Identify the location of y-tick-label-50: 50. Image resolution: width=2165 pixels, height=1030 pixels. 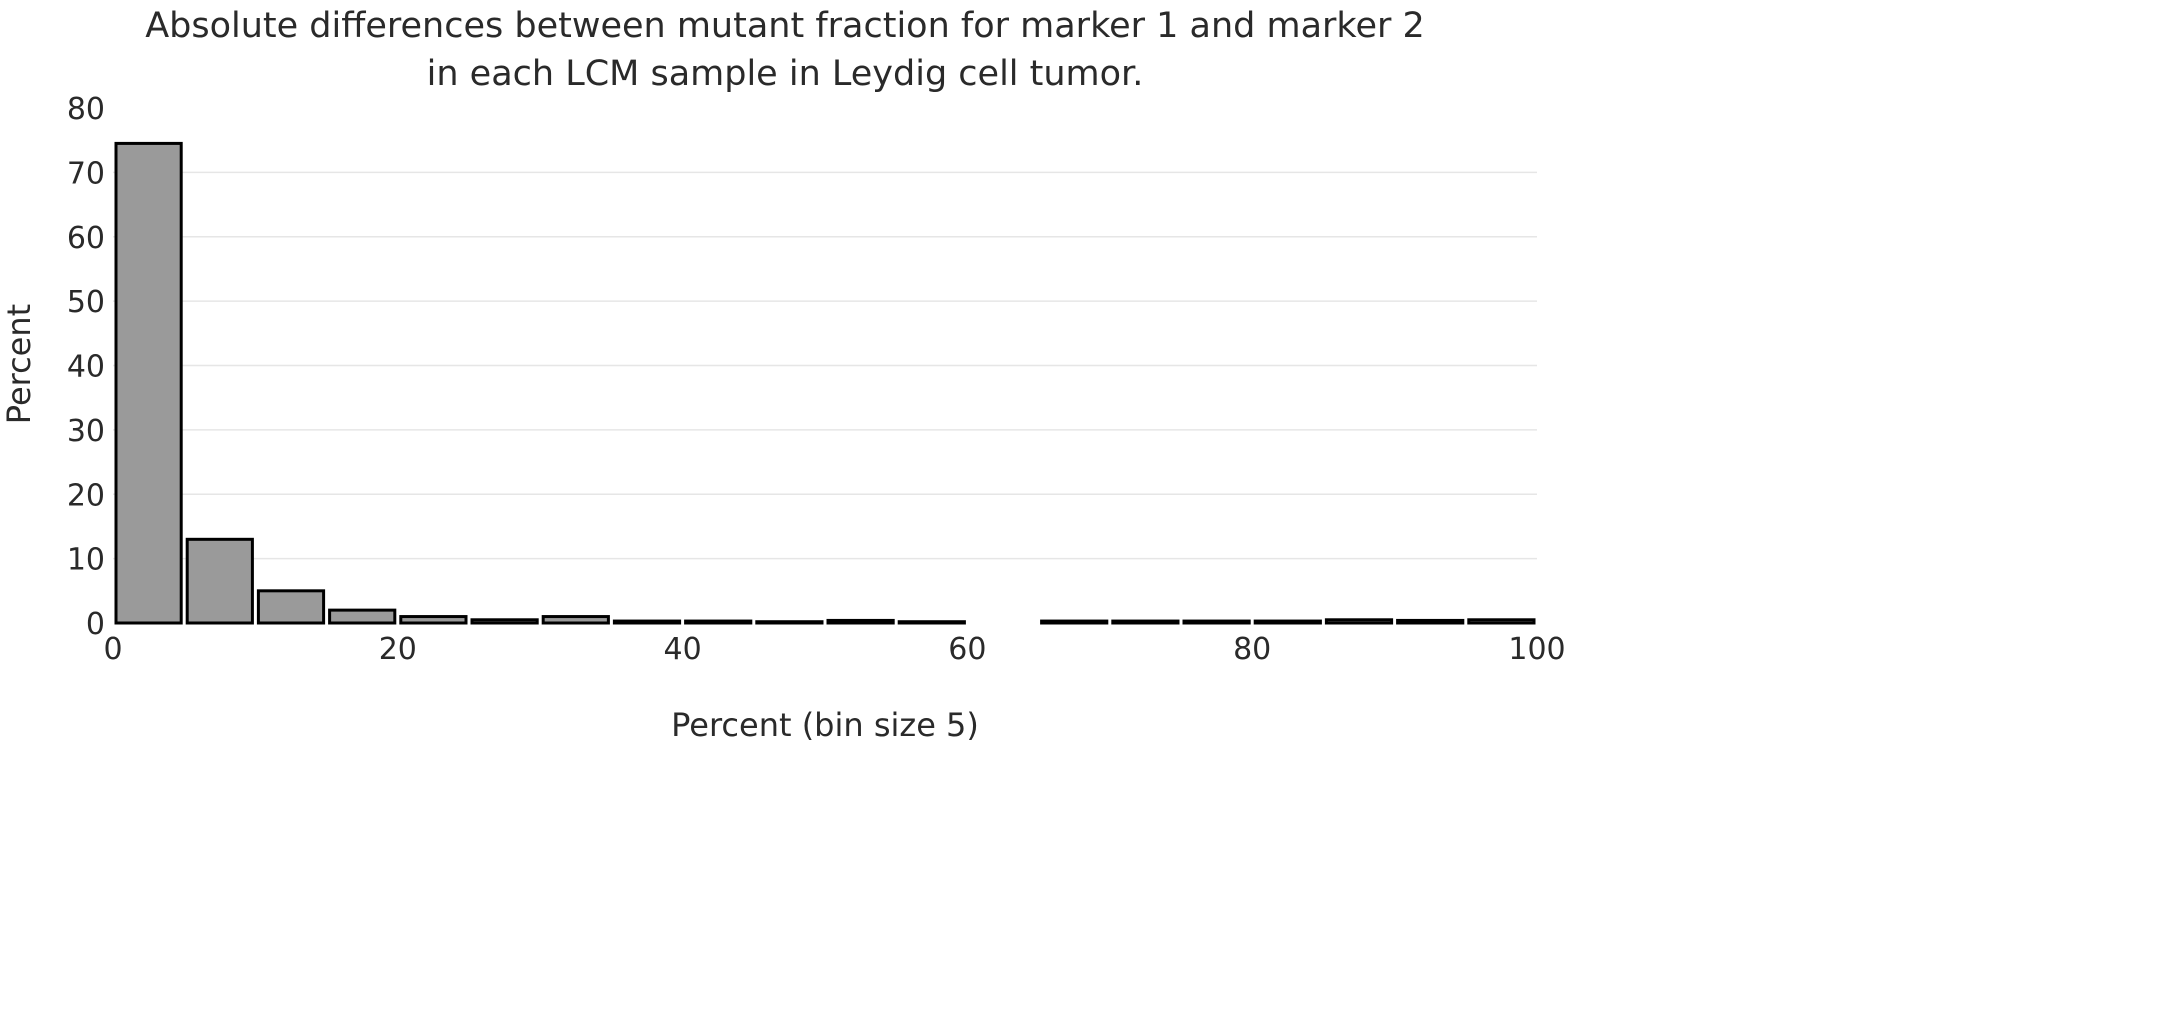
(86, 302).